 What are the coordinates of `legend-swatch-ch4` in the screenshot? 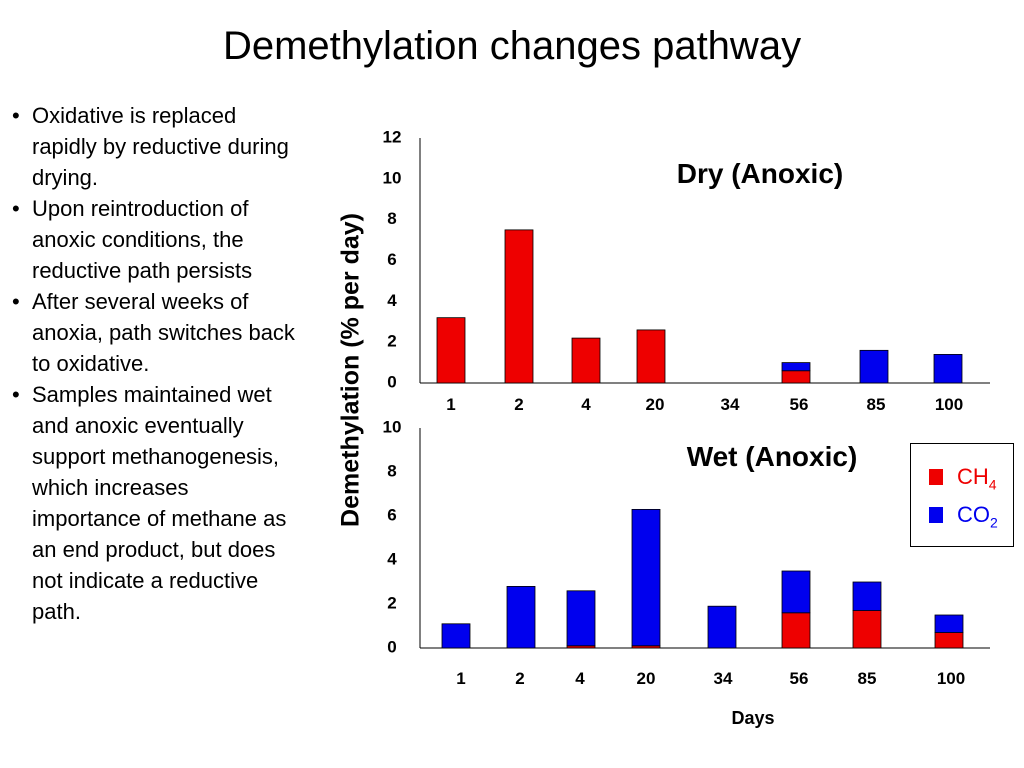 It's located at (936, 477).